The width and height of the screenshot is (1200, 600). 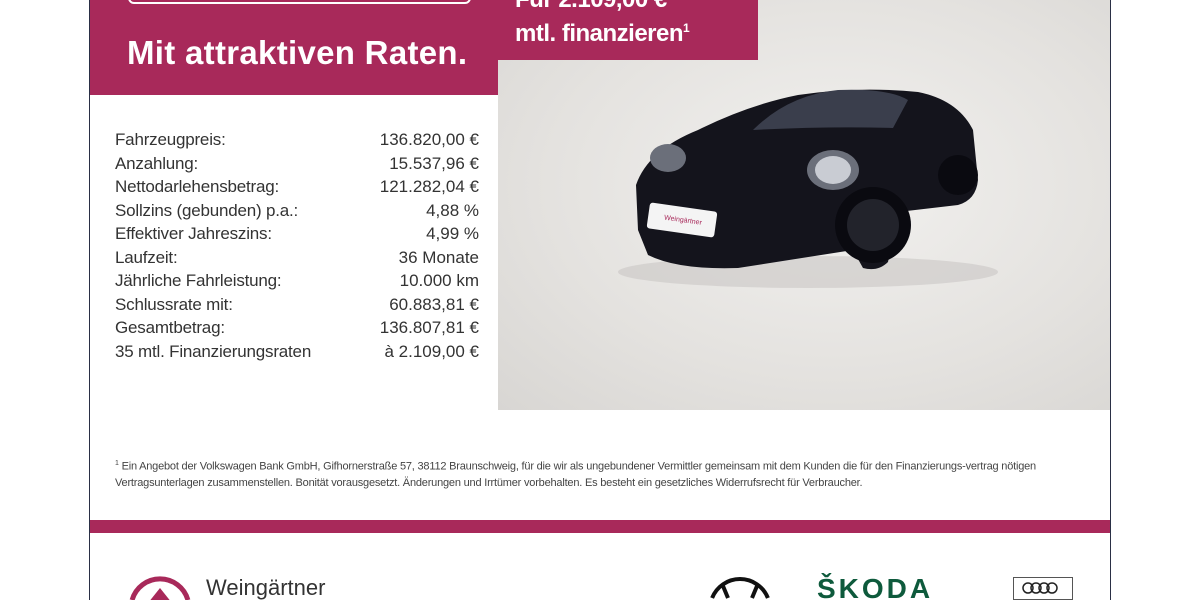 What do you see at coordinates (875, 586) in the screenshot?
I see `skoda-logo: ŠKODA` at bounding box center [875, 586].